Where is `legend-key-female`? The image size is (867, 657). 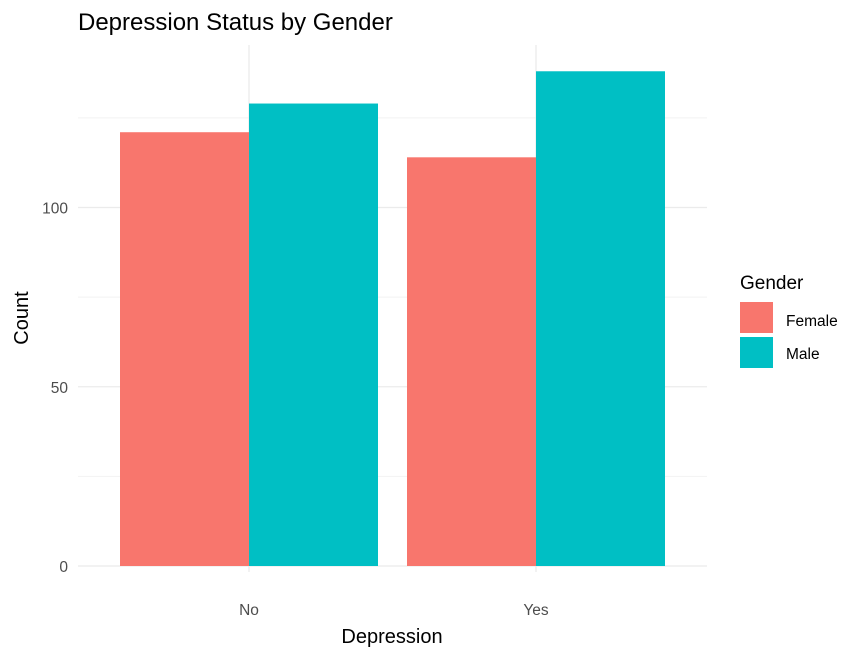
legend-key-female is located at coordinates (756, 317).